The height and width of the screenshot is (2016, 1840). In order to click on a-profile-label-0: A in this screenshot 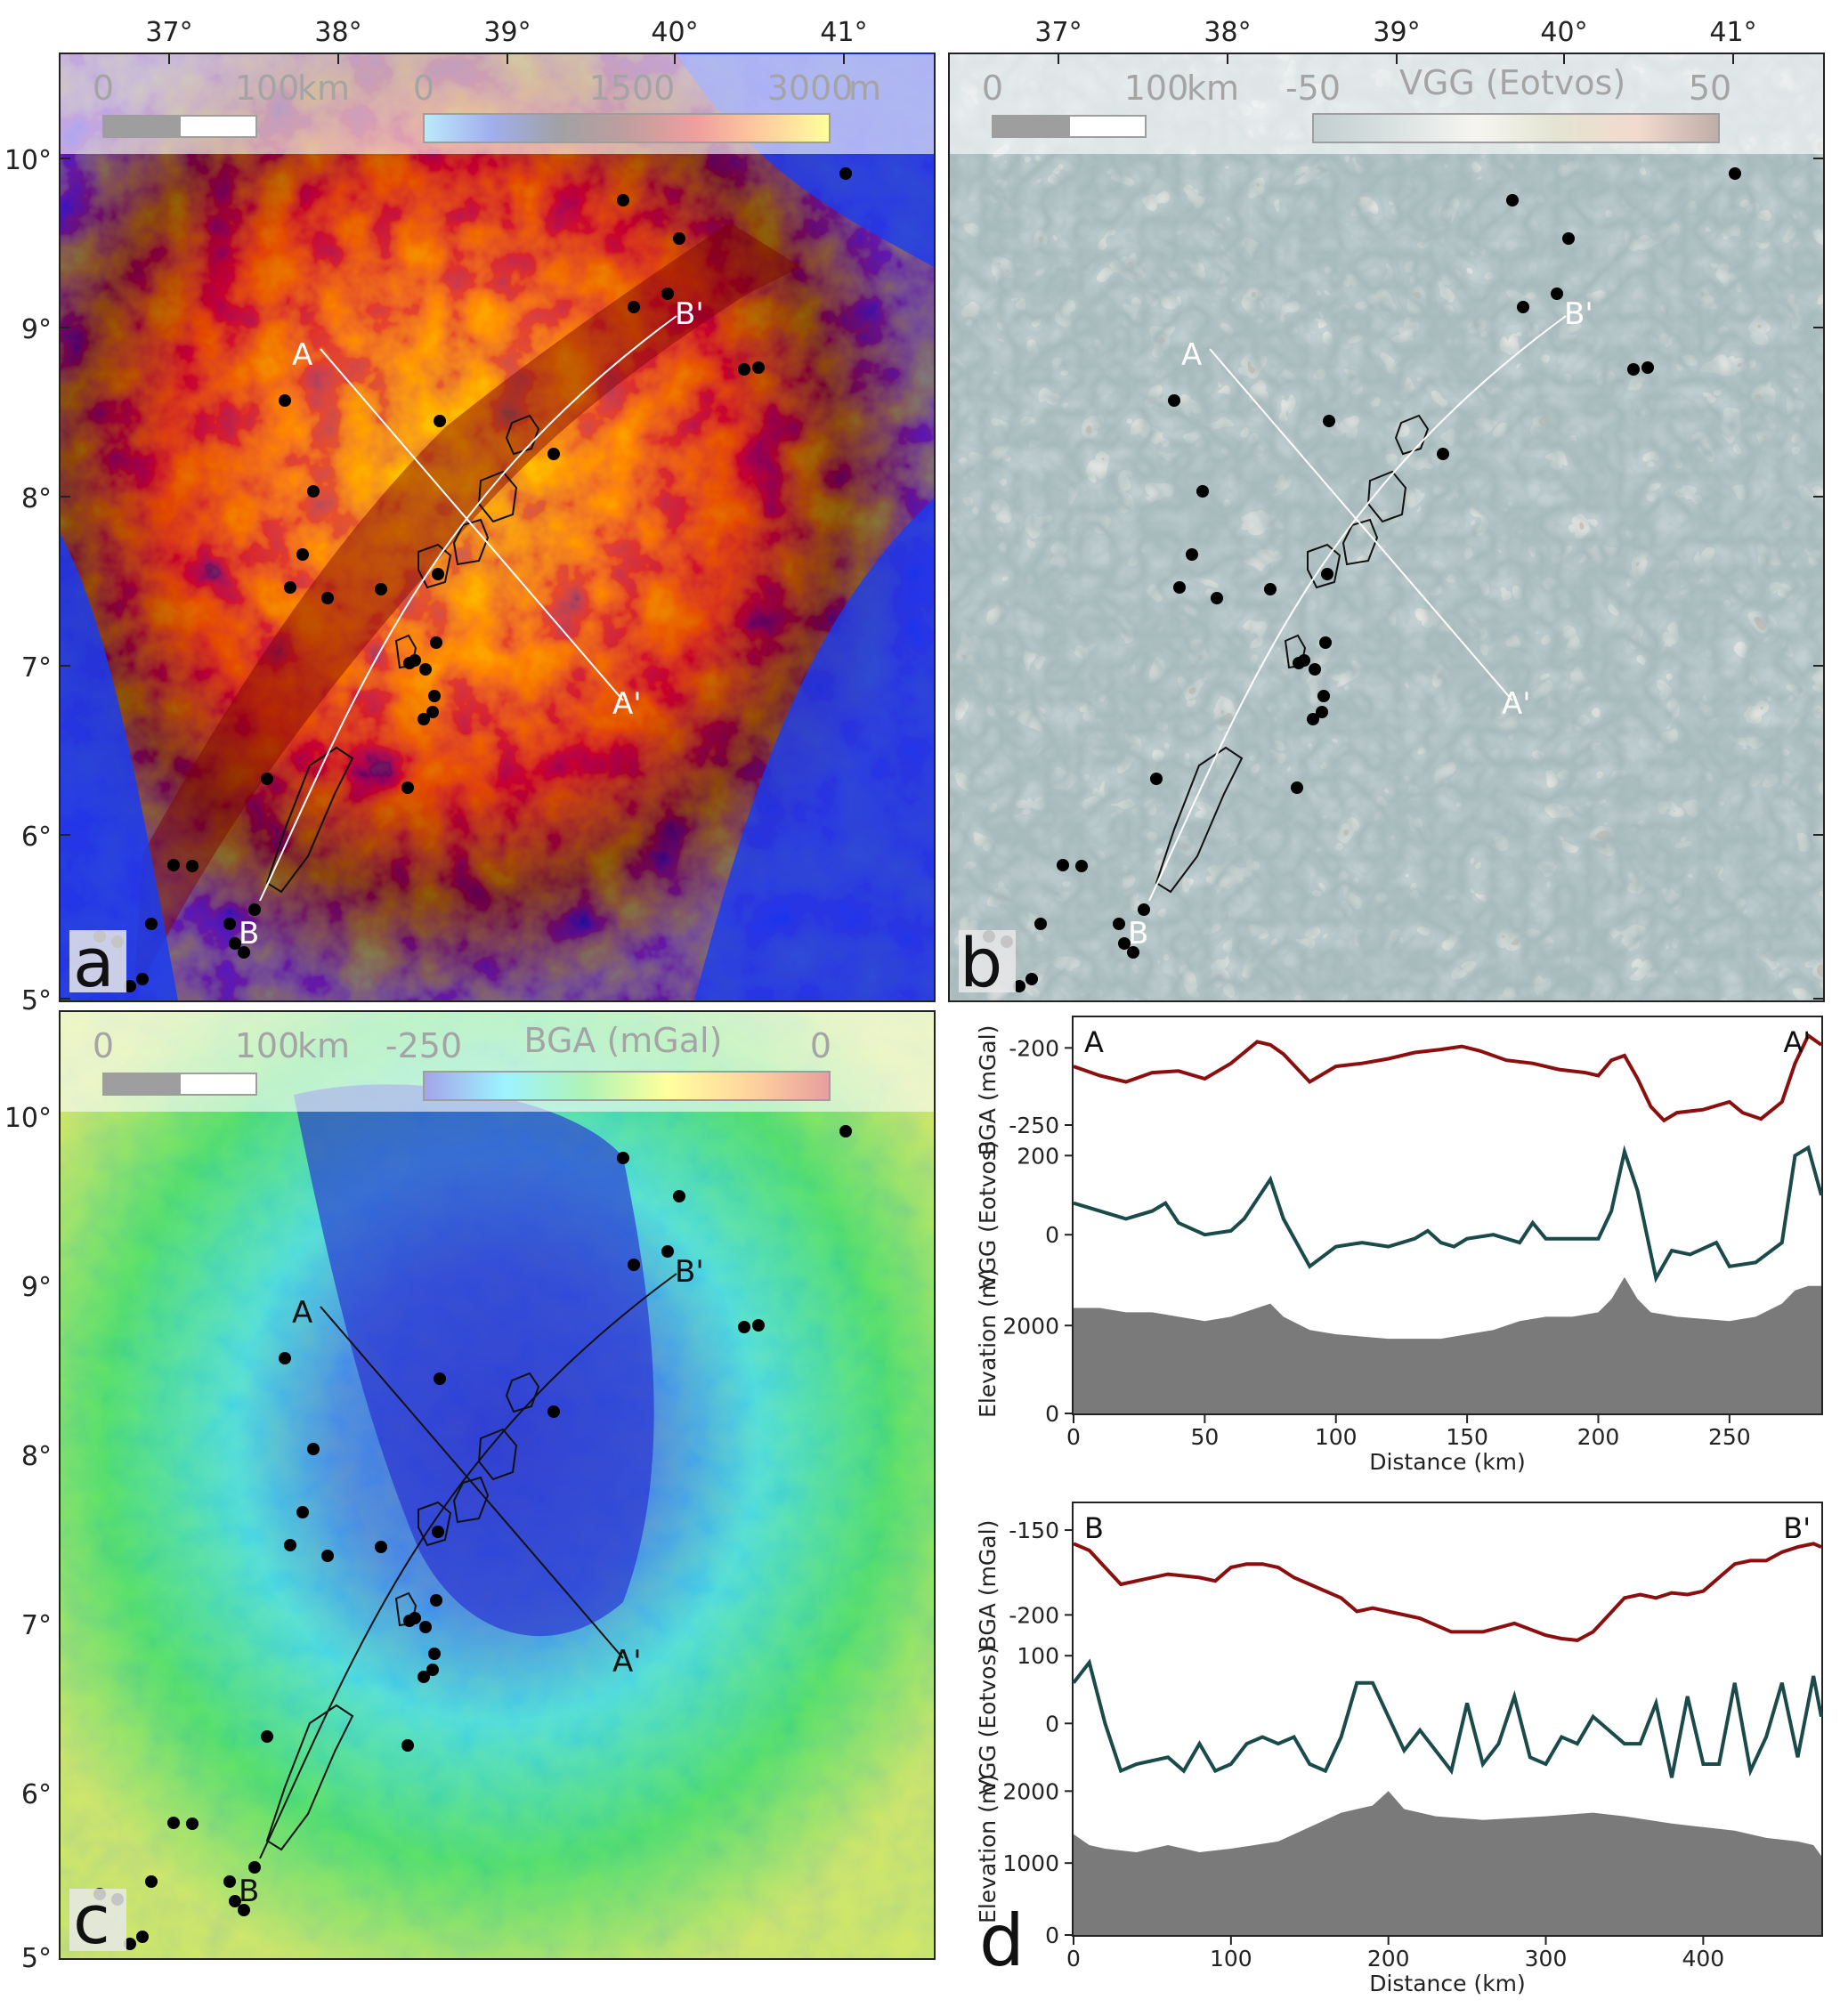, I will do `click(302, 355)`.